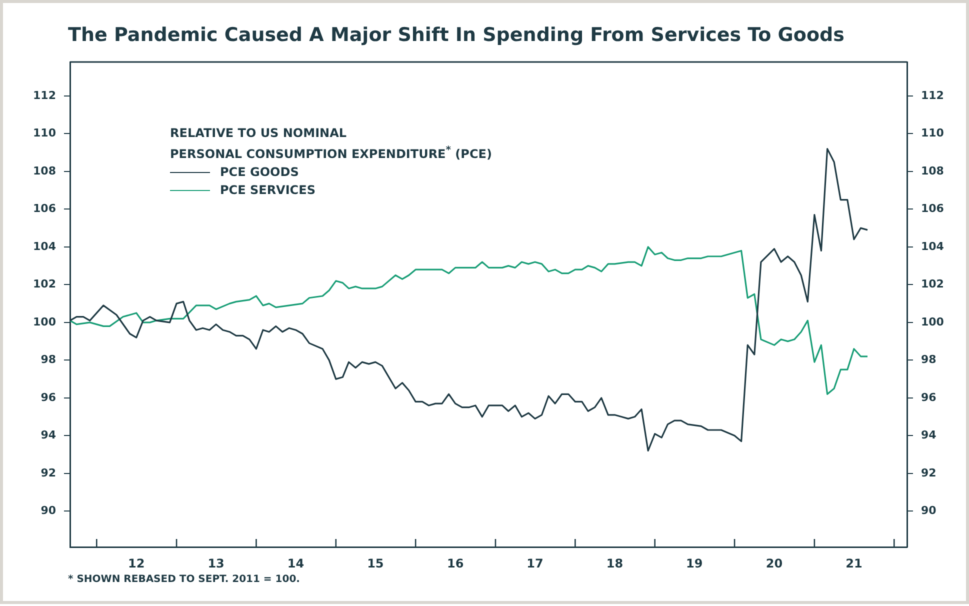 The image size is (969, 606). Describe the element at coordinates (932, 284) in the screenshot. I see `y2-tick-label: 102` at that location.